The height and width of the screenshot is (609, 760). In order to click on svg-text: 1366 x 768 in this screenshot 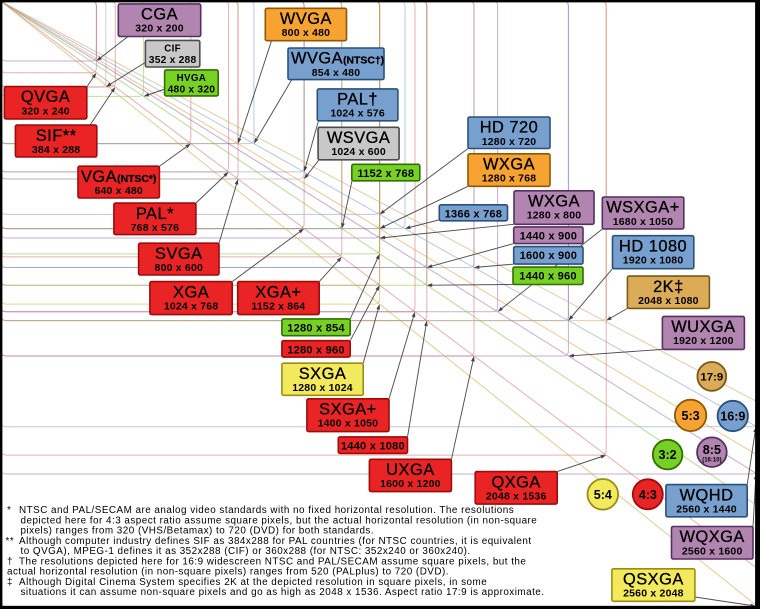, I will do `click(474, 214)`.